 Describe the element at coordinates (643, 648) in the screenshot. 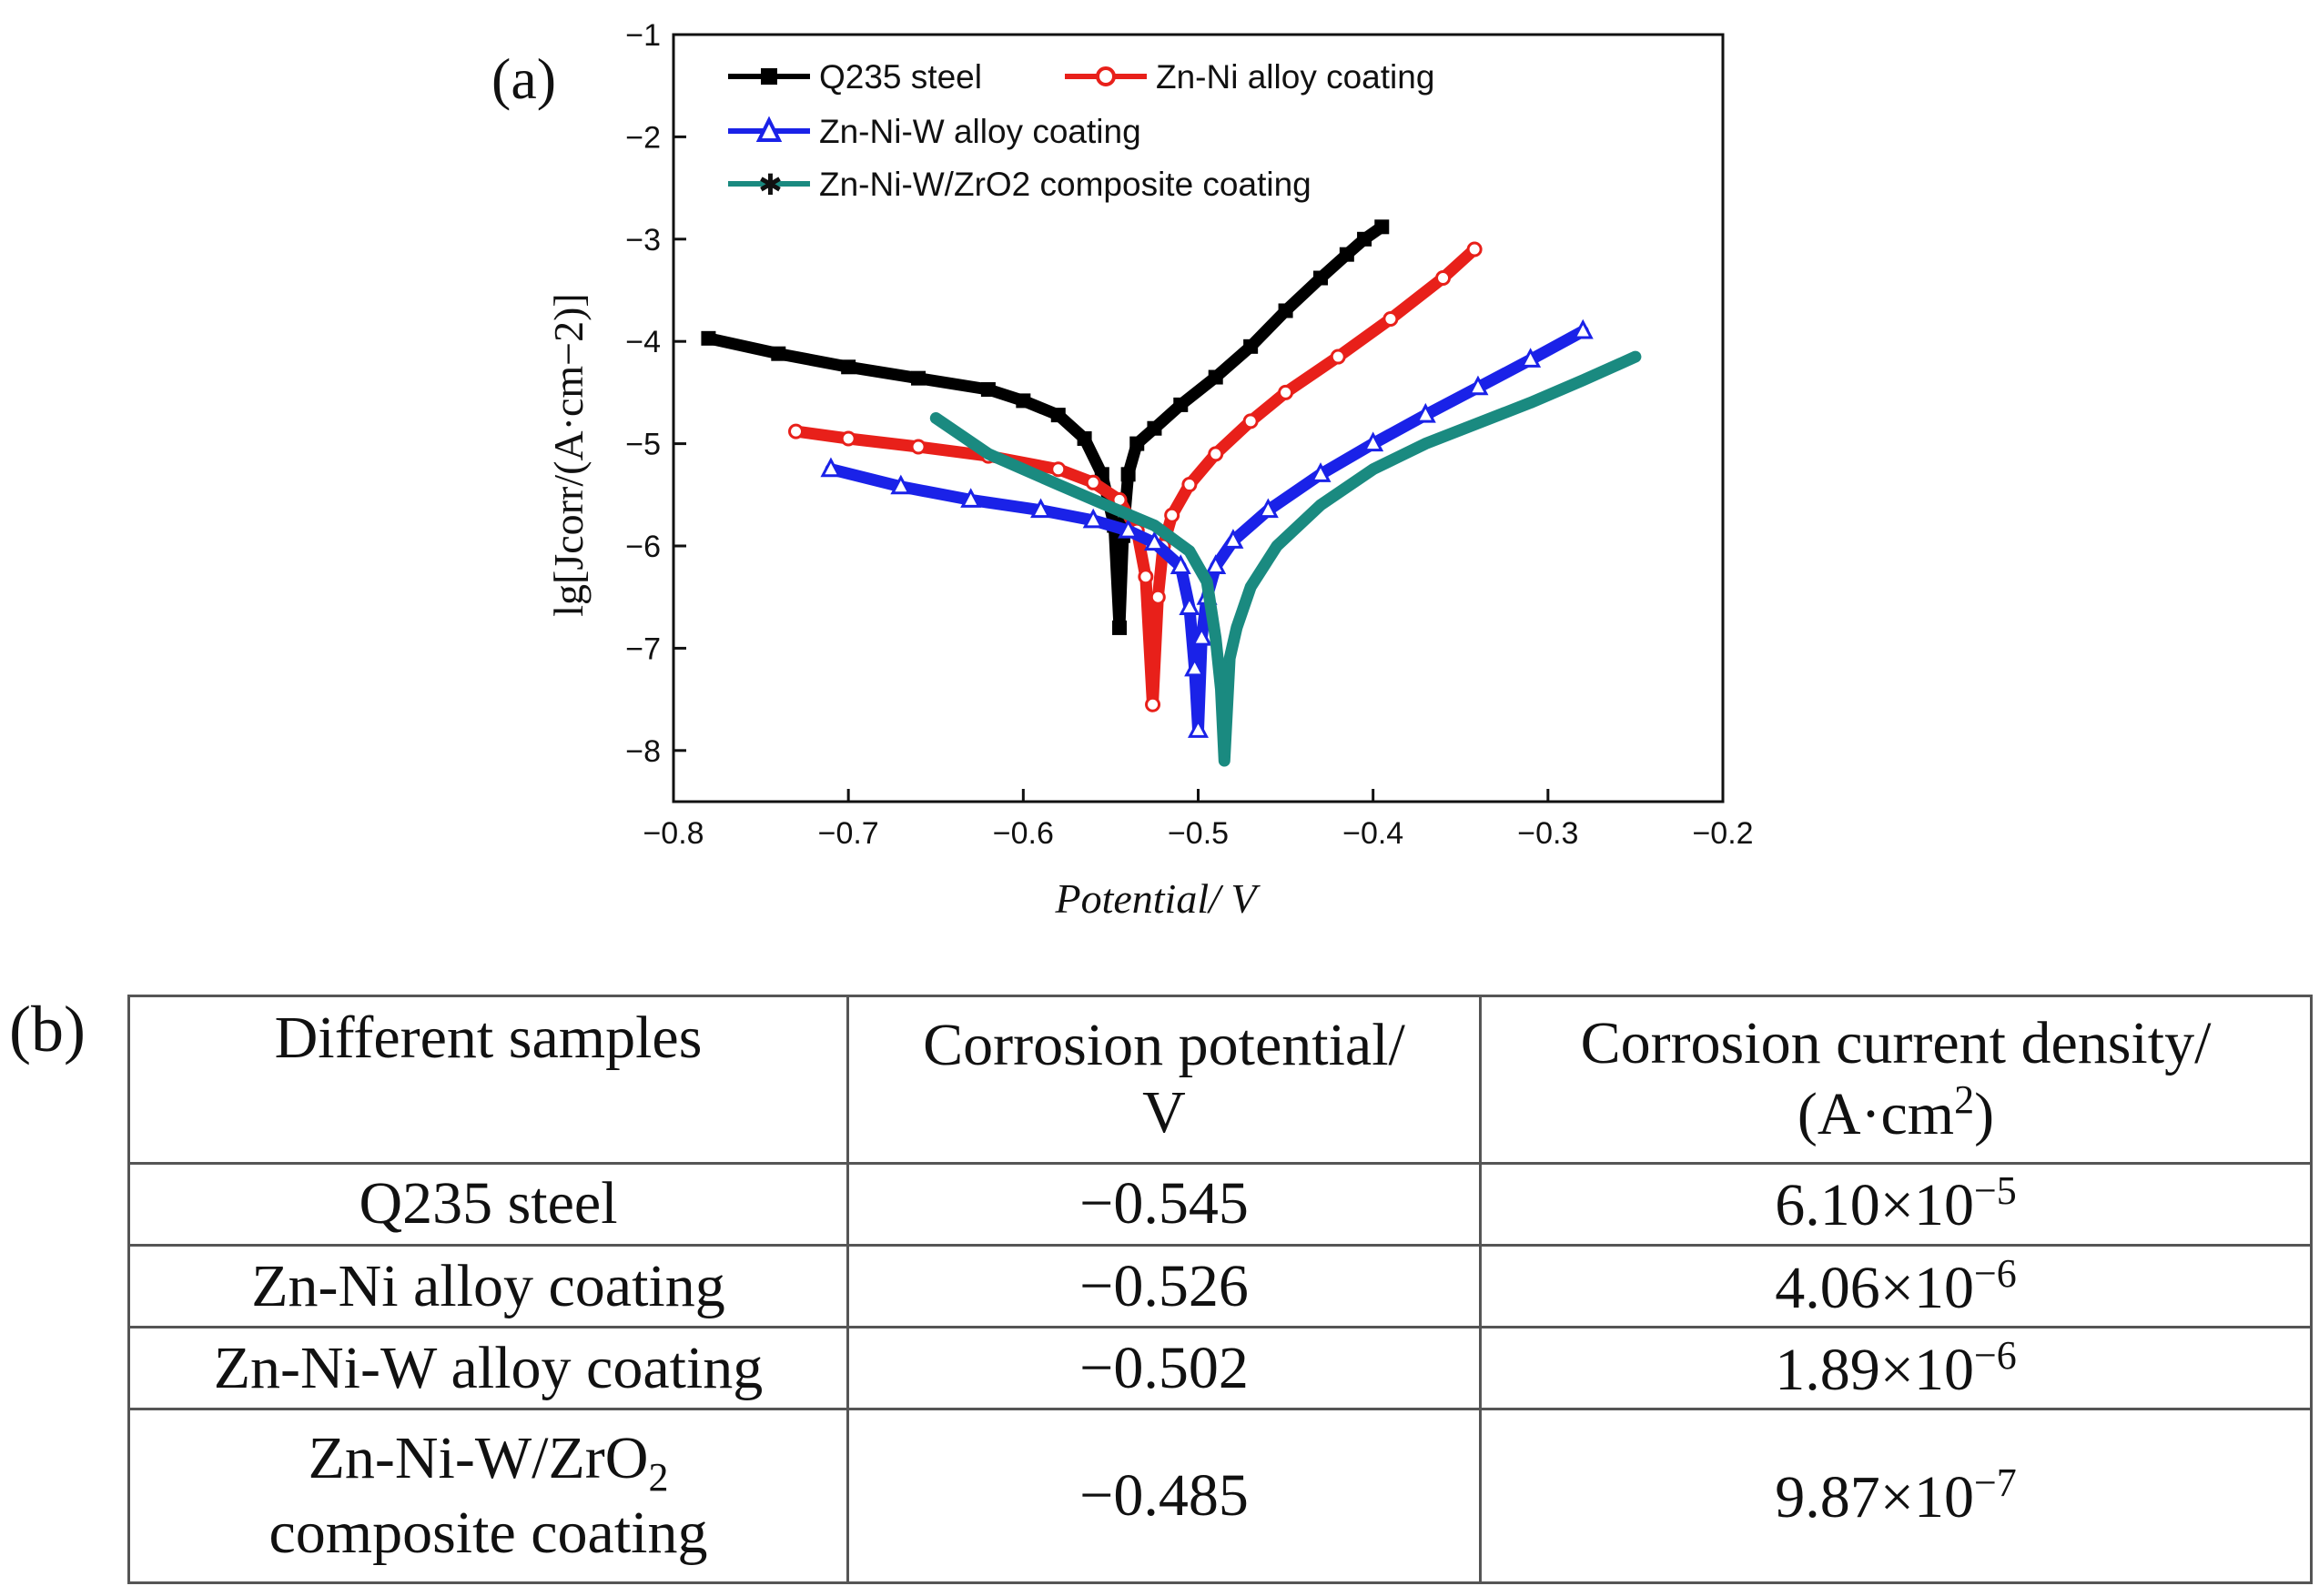

I see `y-tick-label: −7` at that location.